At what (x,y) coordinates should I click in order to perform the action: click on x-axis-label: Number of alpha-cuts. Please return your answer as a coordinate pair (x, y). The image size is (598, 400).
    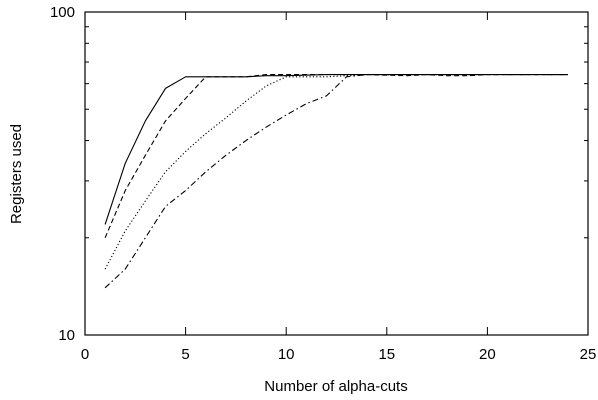
    Looking at the image, I should click on (335, 386).